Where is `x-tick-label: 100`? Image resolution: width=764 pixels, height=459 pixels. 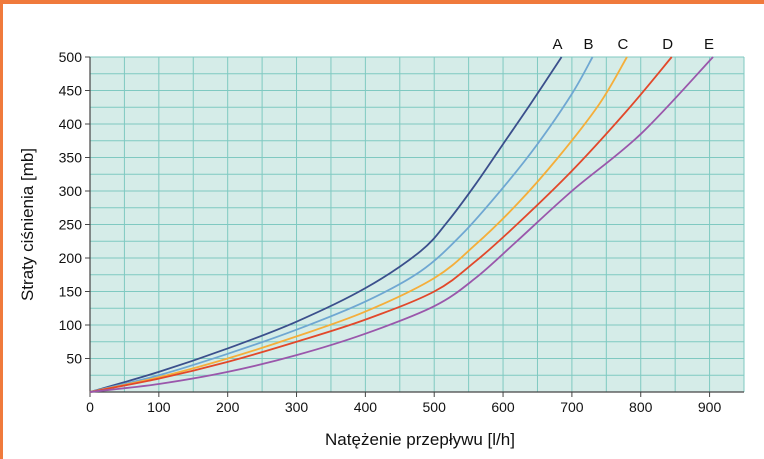 x-tick-label: 100 is located at coordinates (159, 407).